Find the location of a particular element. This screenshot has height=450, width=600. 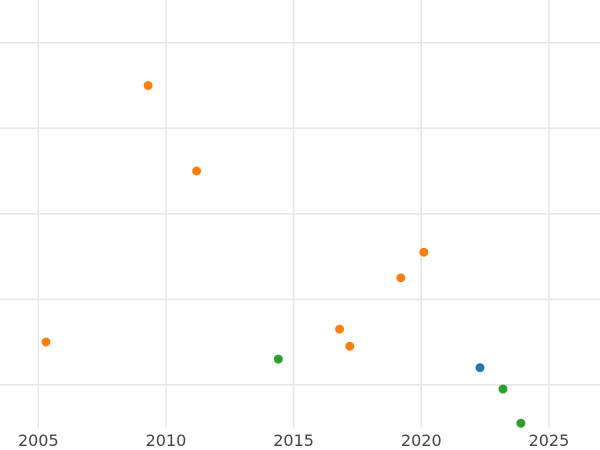

x-tick-label: 2025 is located at coordinates (549, 440).